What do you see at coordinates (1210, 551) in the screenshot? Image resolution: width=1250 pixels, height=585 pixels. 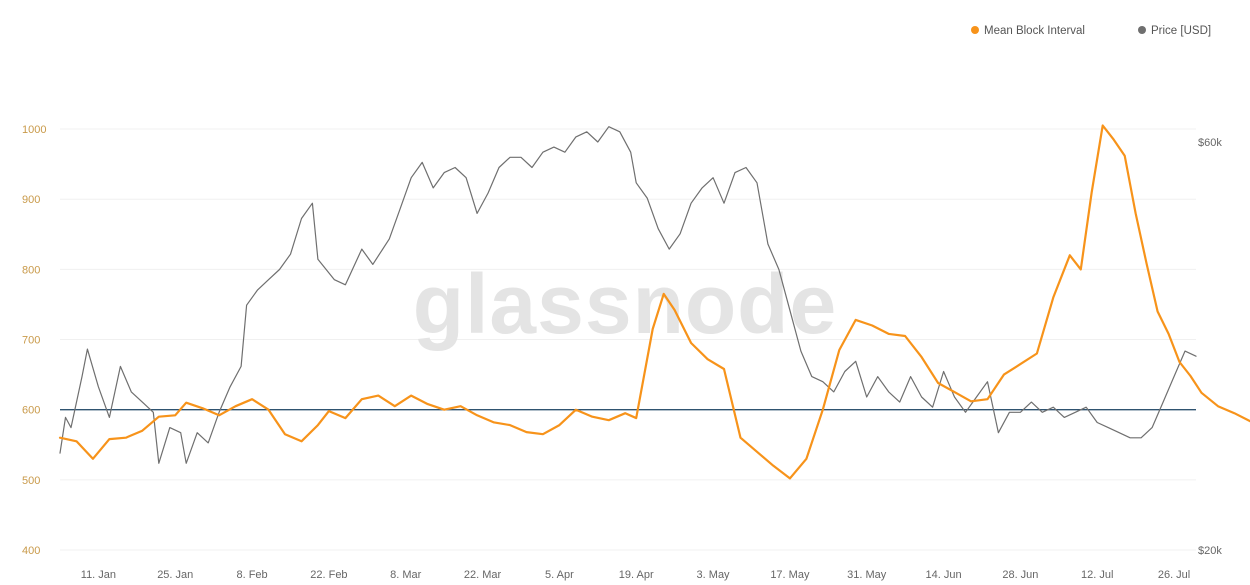 I see `y-right-tick-label: $20k` at bounding box center [1210, 551].